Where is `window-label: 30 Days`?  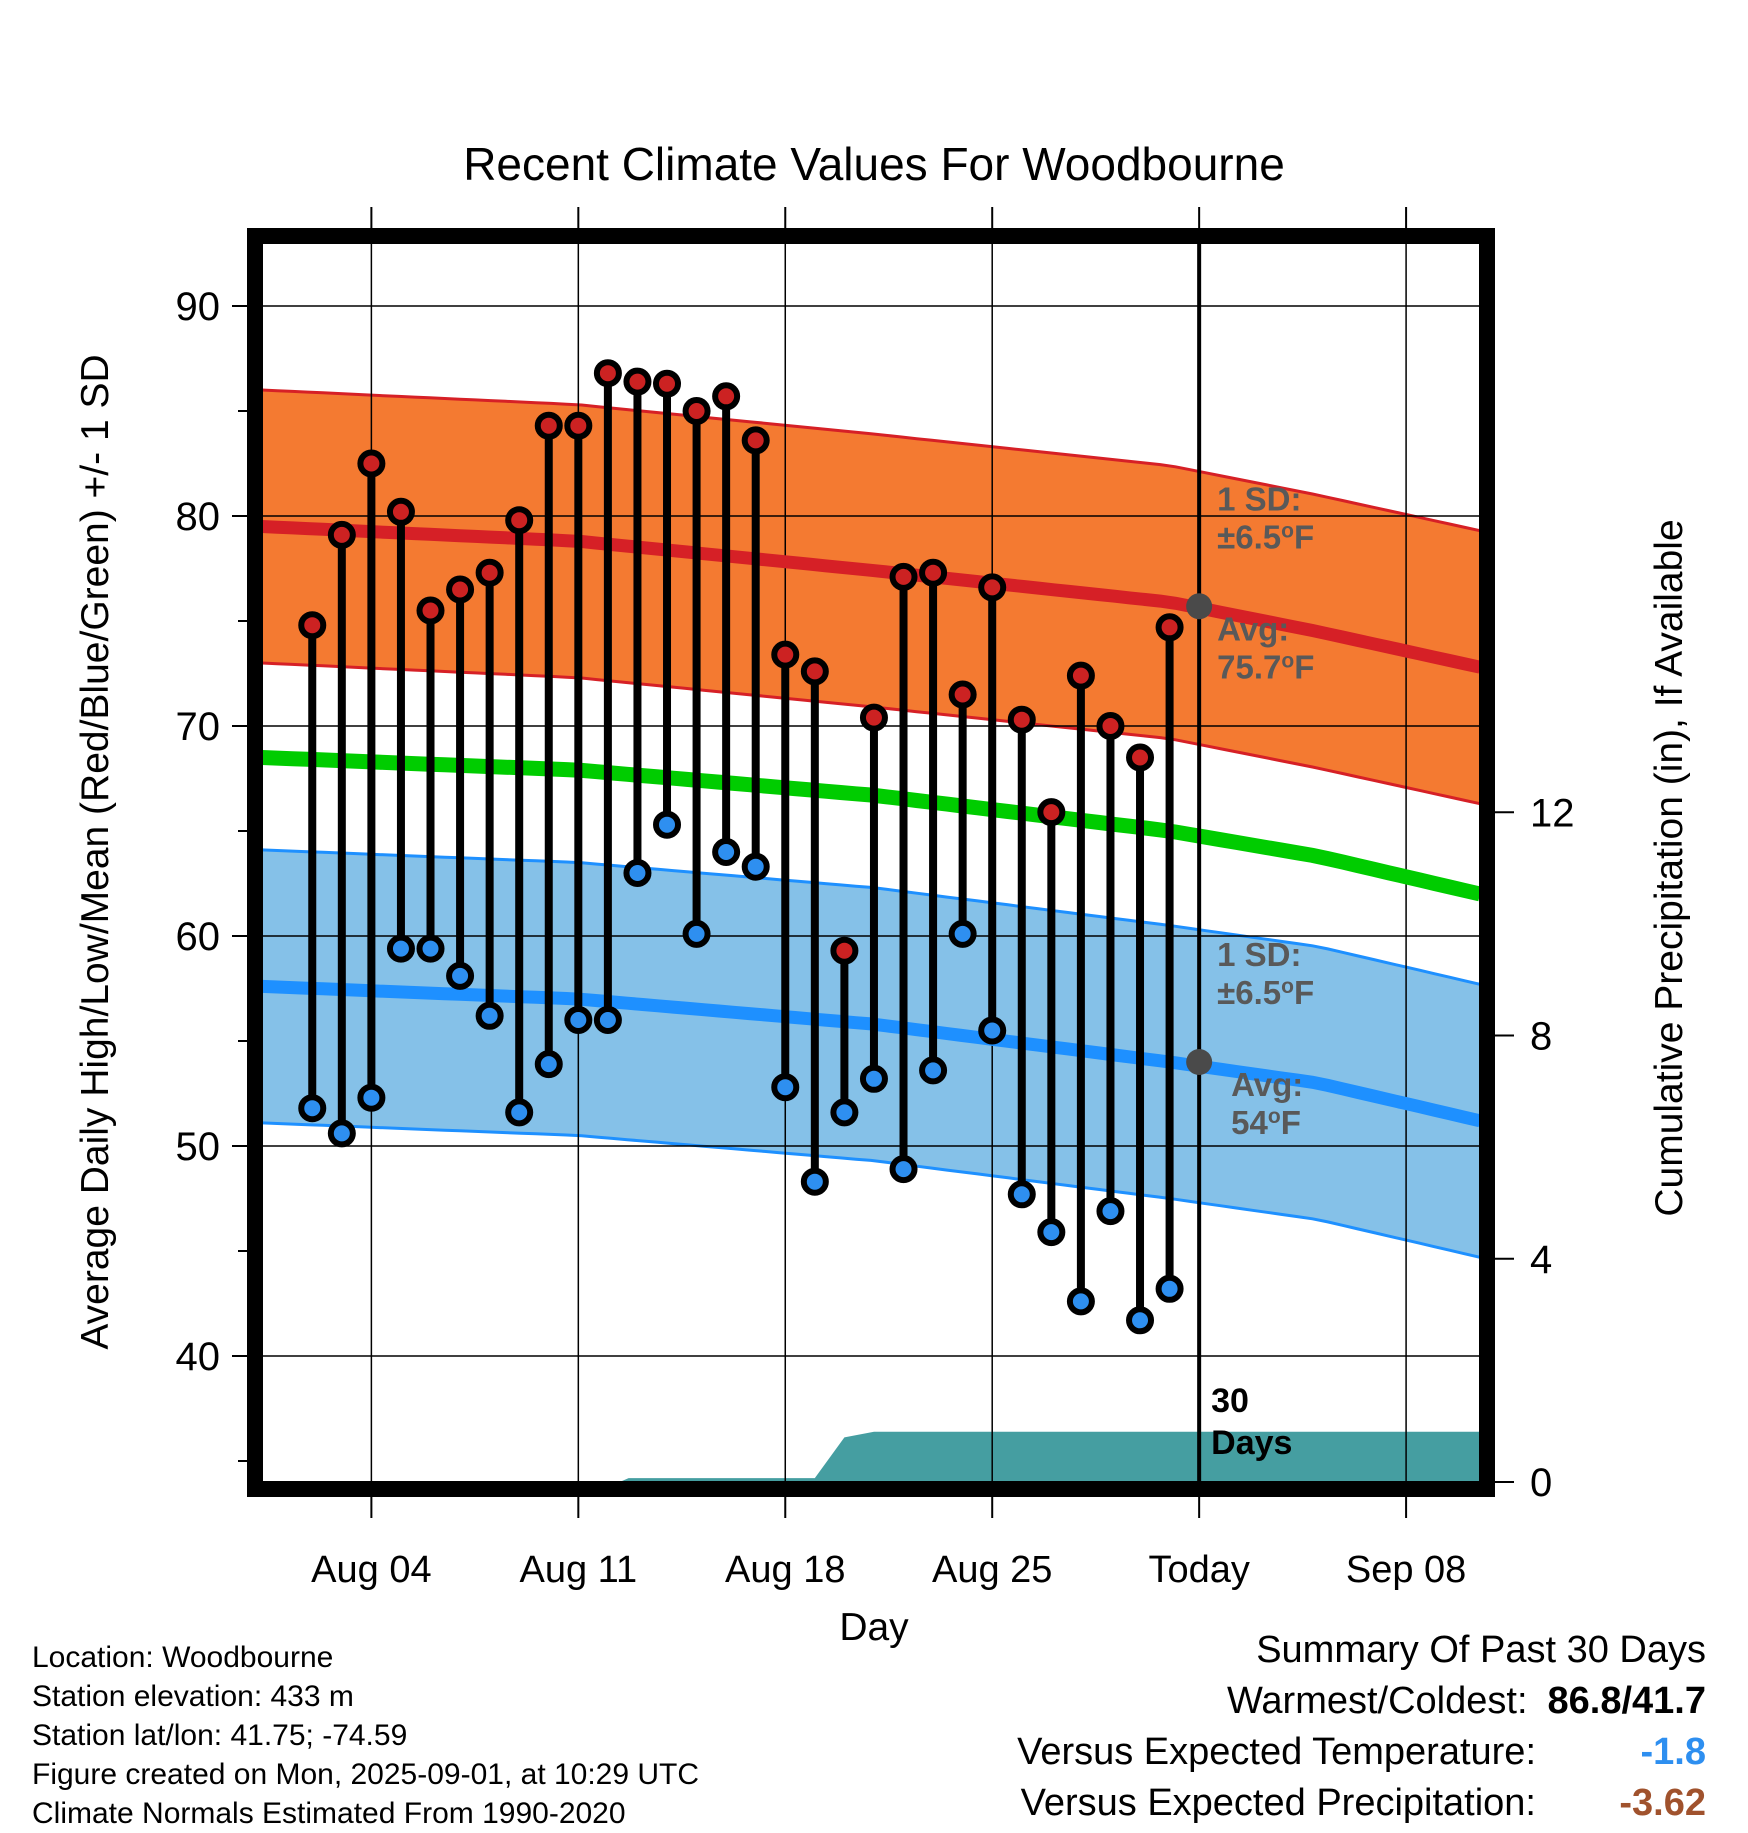 window-label: 30 Days is located at coordinates (1251, 1422).